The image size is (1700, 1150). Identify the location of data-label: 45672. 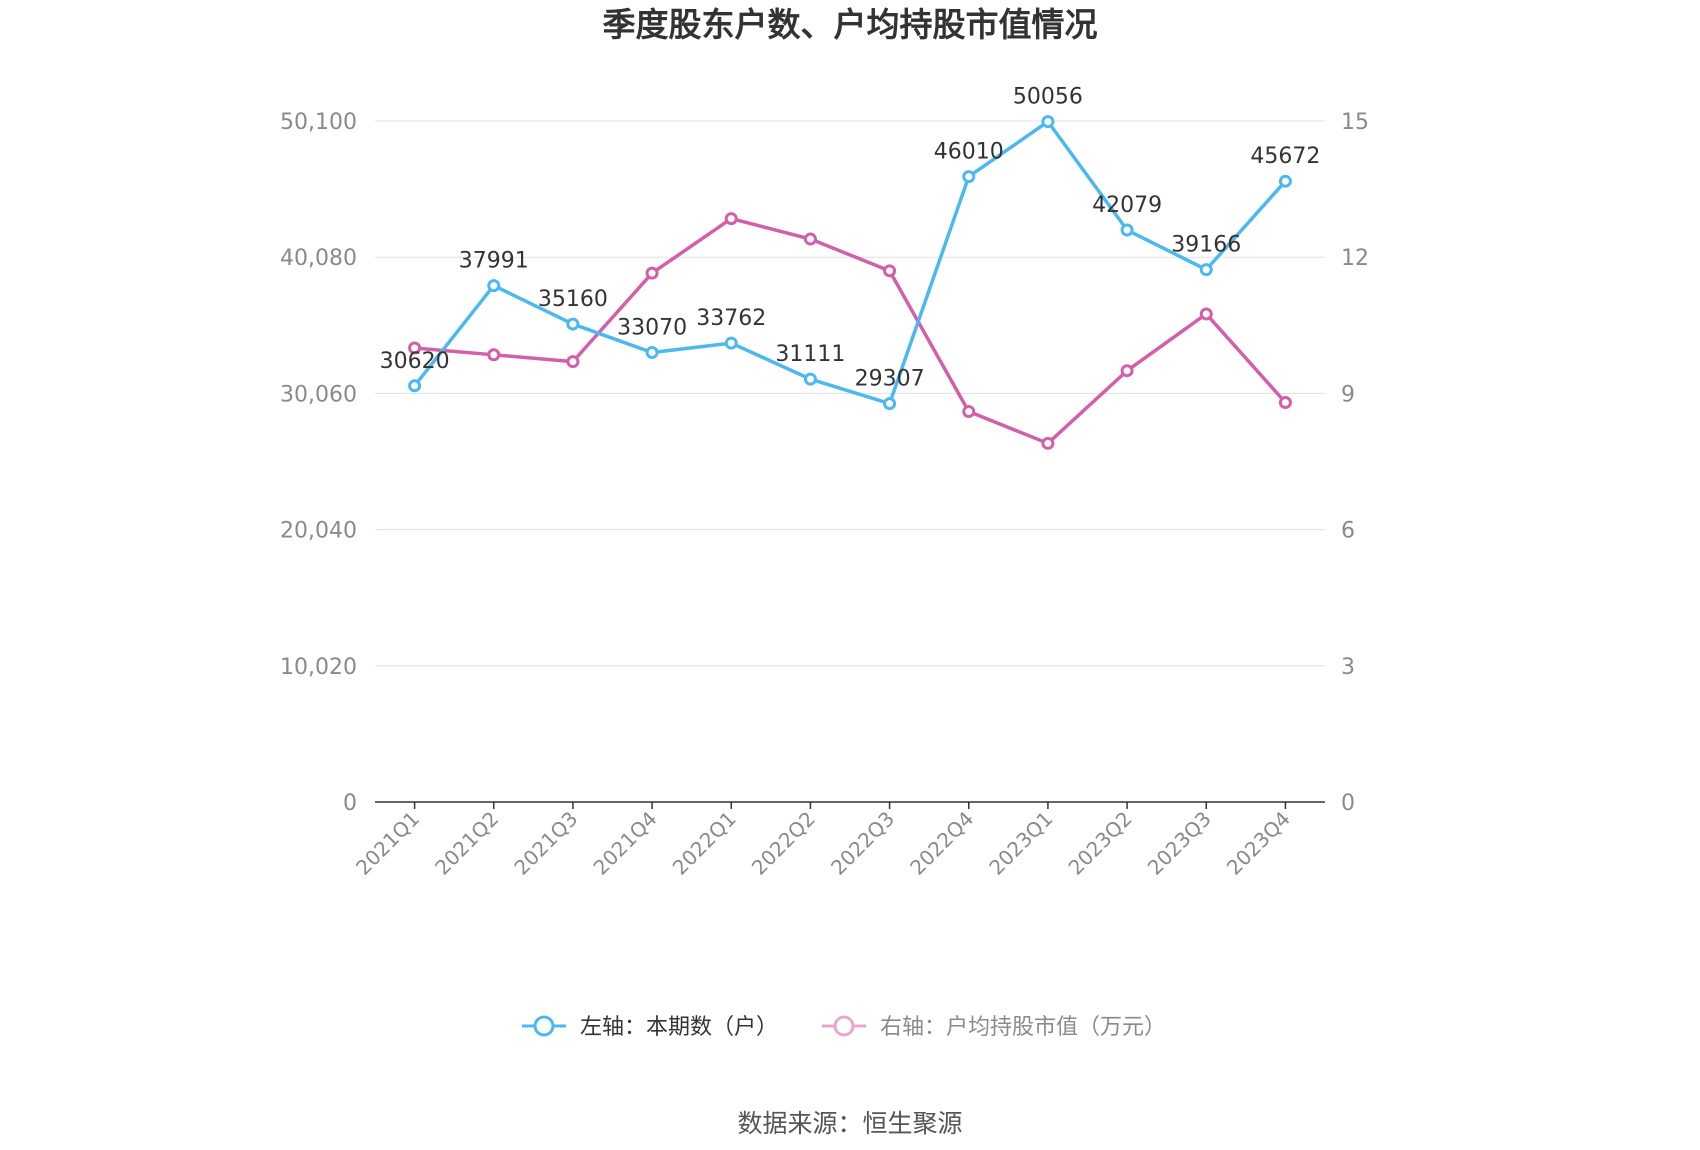
(1285, 156).